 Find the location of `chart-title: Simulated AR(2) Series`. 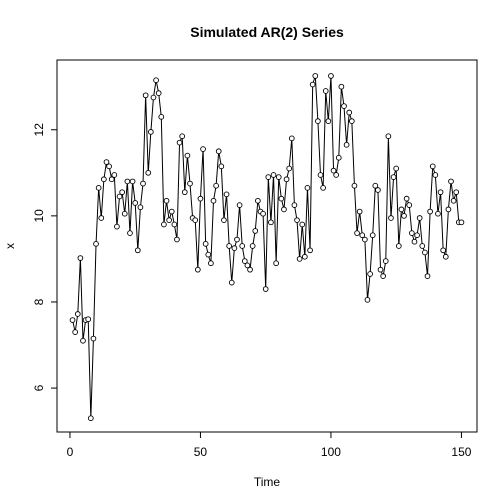

chart-title: Simulated AR(2) Series is located at coordinates (267, 32).